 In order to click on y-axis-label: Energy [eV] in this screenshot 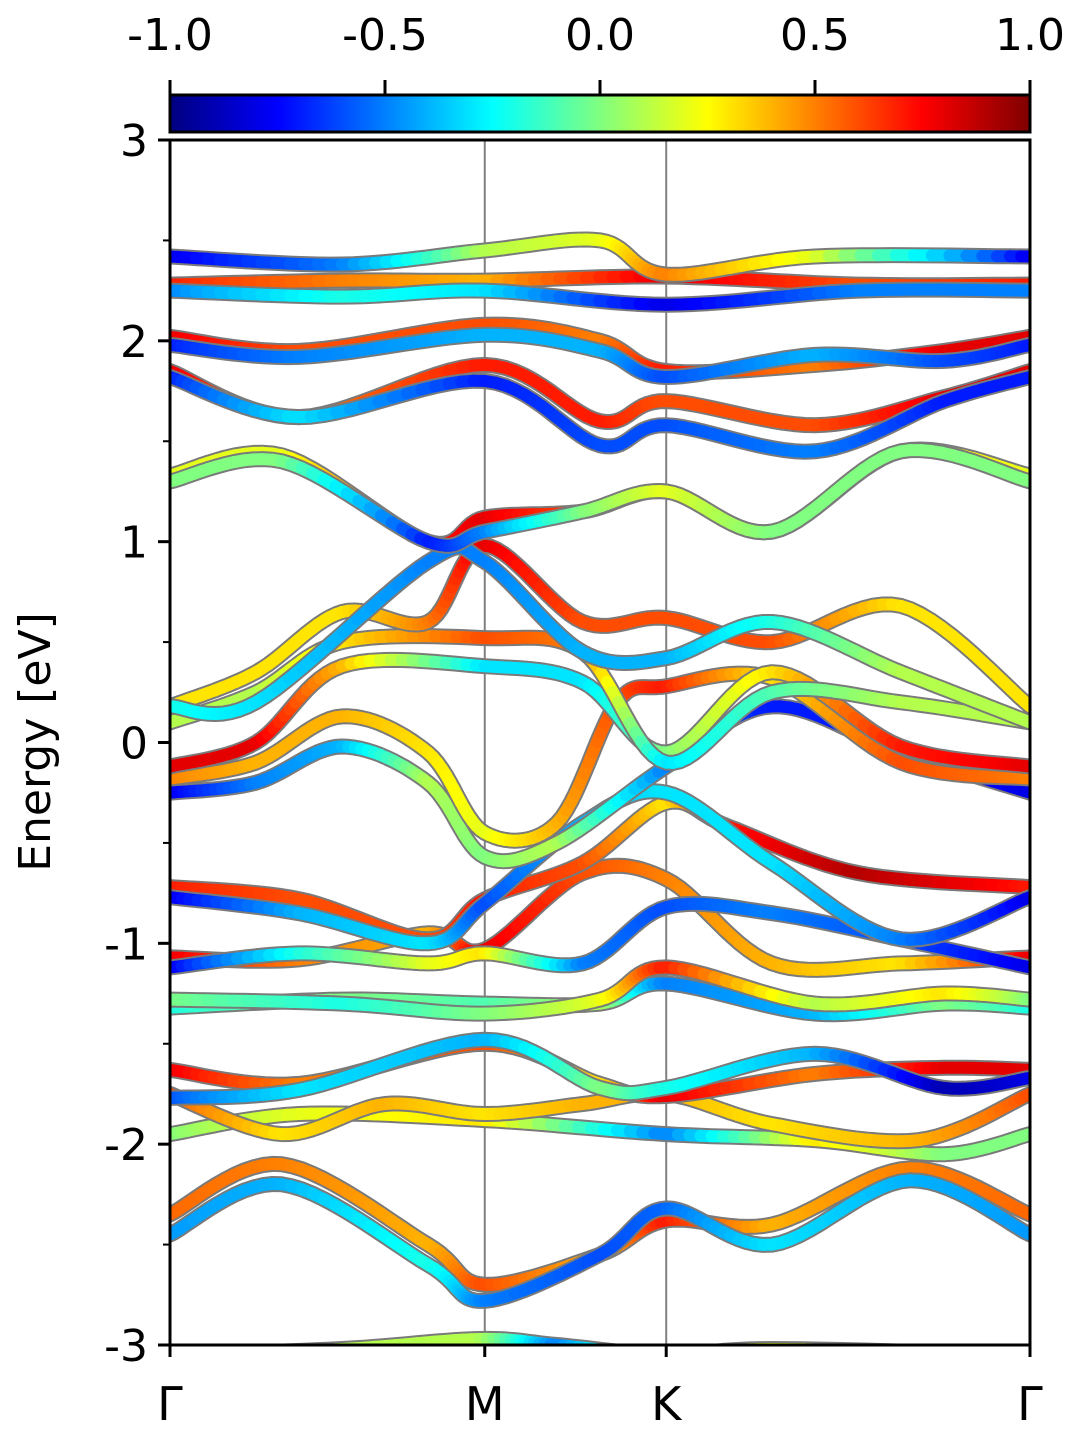, I will do `click(35, 742)`.